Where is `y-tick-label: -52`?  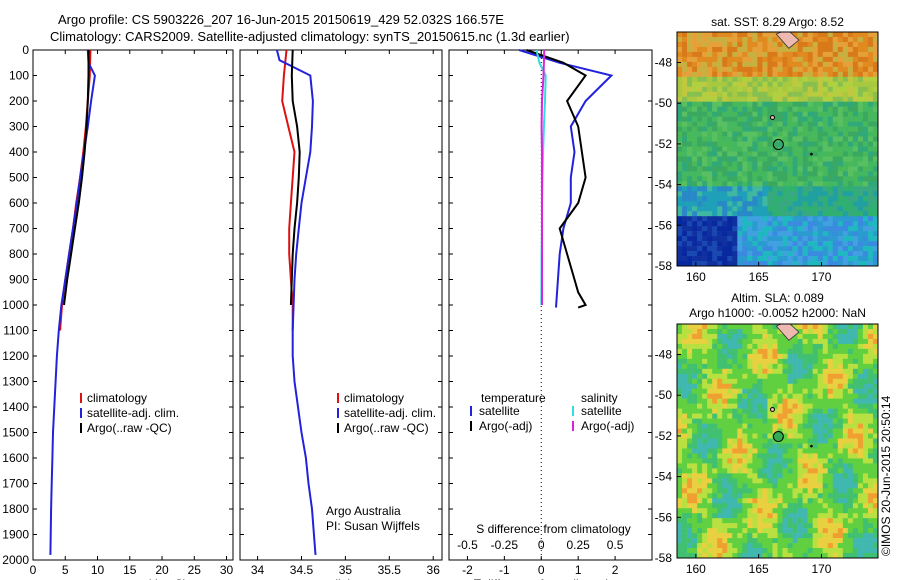 y-tick-label: -52 is located at coordinates (664, 436).